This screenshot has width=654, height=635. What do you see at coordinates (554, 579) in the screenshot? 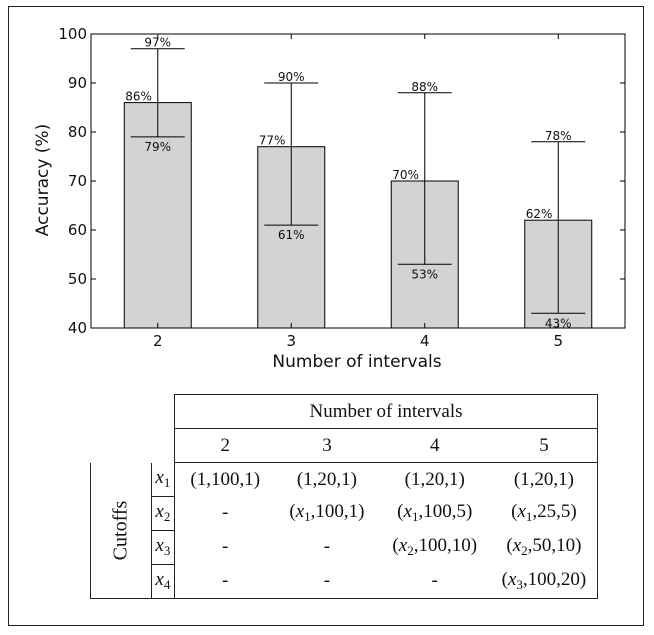
I see `cell-text: ,100,20)` at bounding box center [554, 579].